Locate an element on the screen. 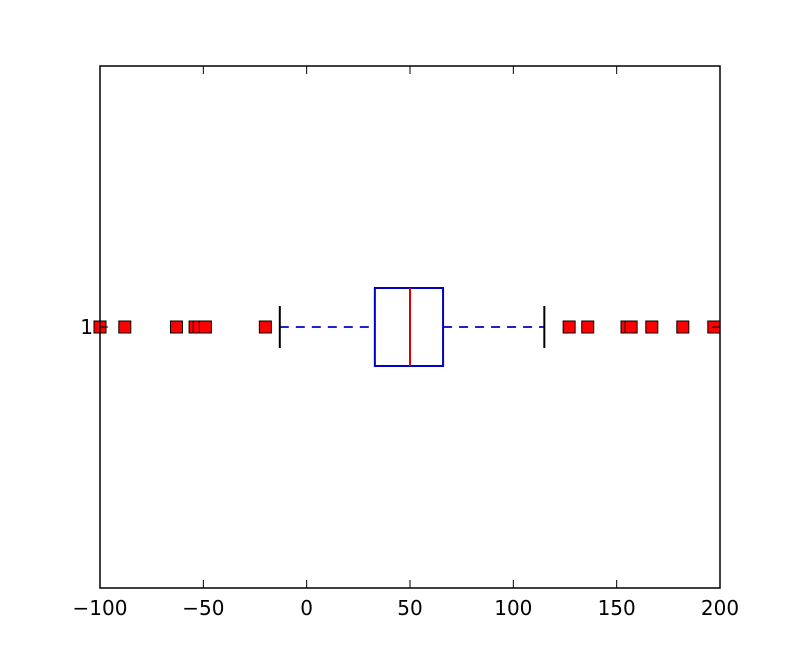 The height and width of the screenshot is (654, 800). y-tick-label: 1 is located at coordinates (86, 327).